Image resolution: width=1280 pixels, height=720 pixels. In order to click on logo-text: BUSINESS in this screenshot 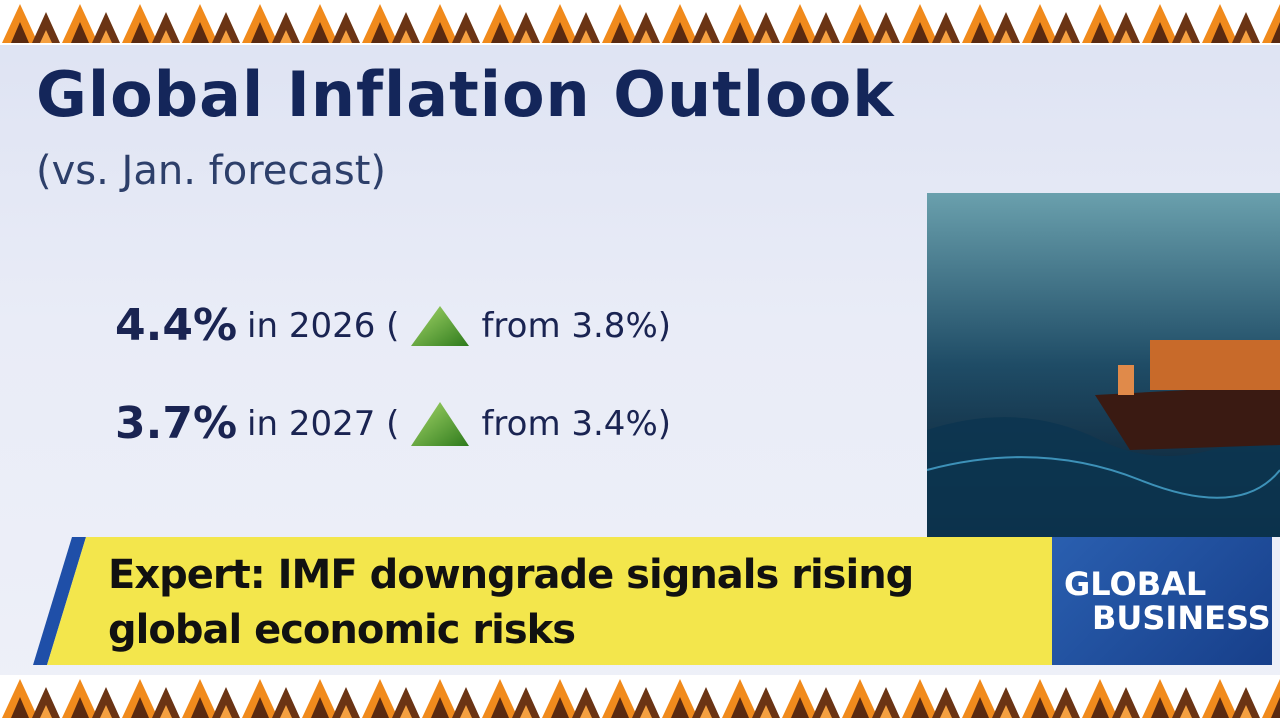, I will do `click(1181, 618)`.